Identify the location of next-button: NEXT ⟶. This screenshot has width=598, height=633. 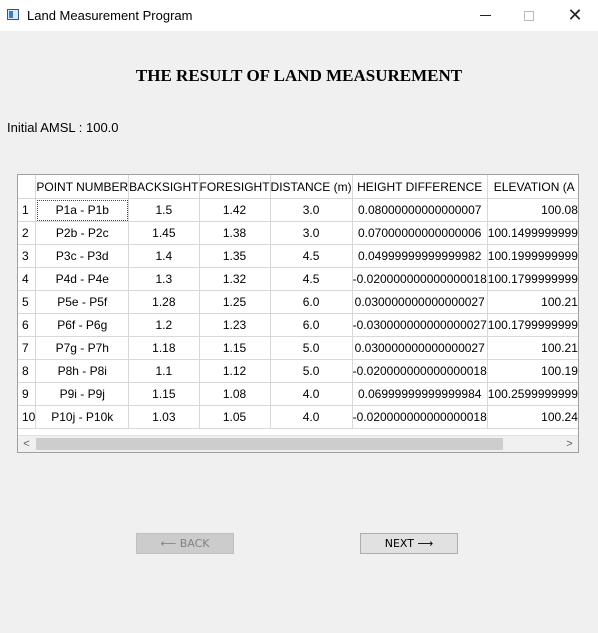
(409, 543).